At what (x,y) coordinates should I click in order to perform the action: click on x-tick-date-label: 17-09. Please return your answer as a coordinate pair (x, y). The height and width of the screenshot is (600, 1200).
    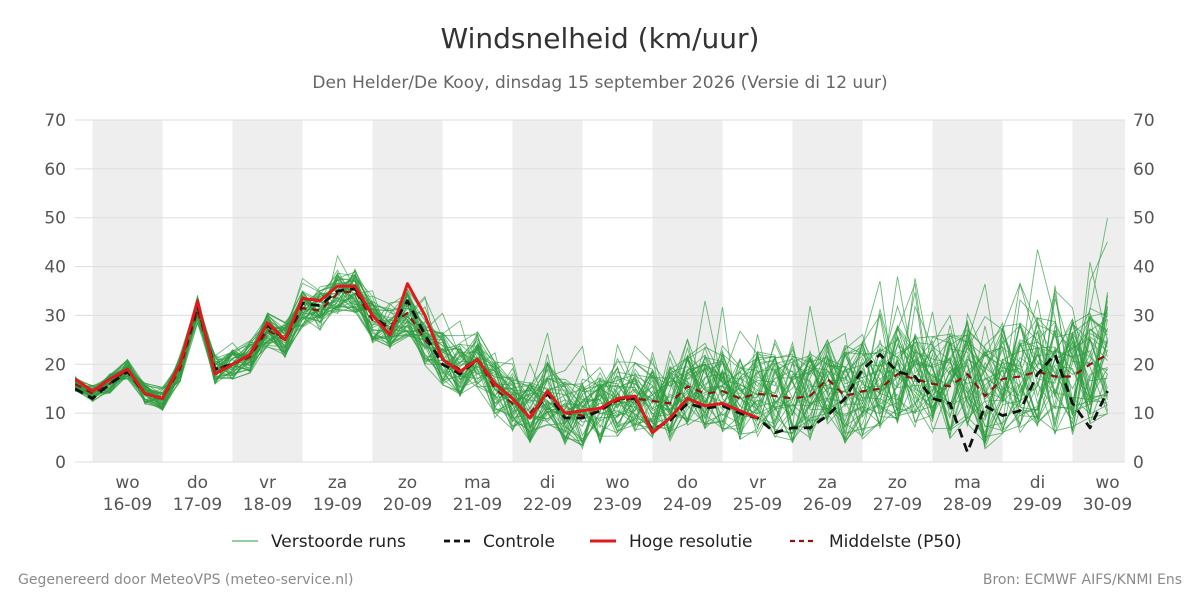
    Looking at the image, I should click on (197, 505).